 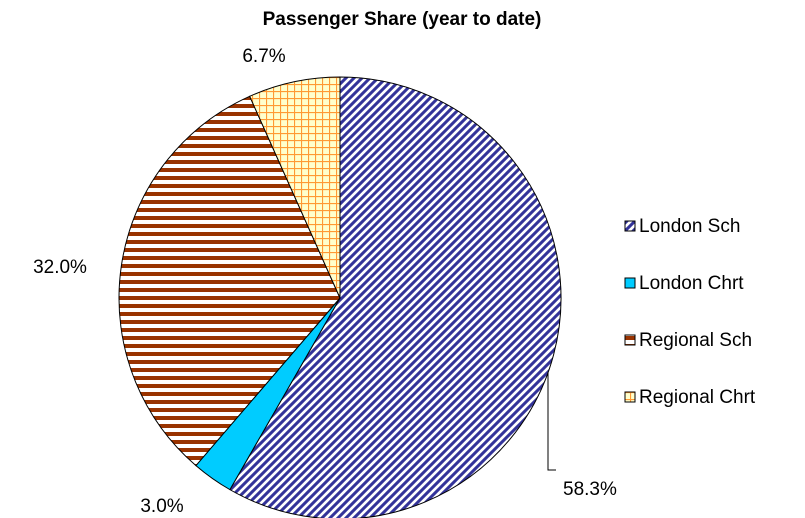 What do you see at coordinates (263, 56) in the screenshot?
I see `data-label: 6.7%` at bounding box center [263, 56].